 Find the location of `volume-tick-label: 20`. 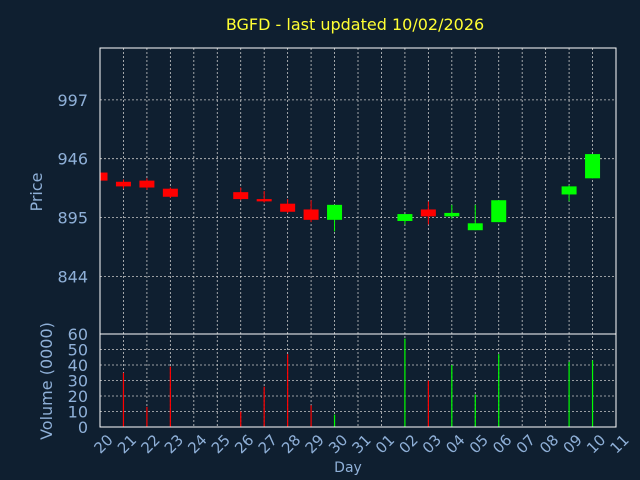

volume-tick-label: 20 is located at coordinates (78, 396).